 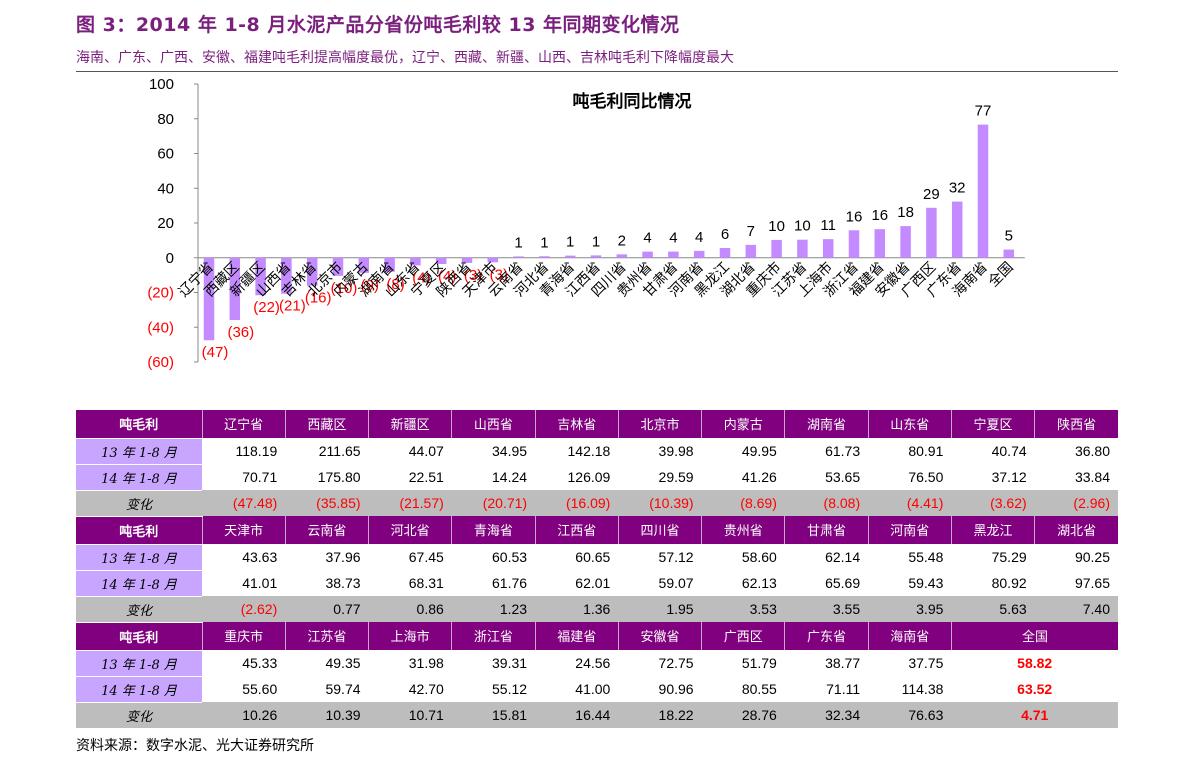 I want to click on table-cell: 41.01, so click(x=260, y=583).